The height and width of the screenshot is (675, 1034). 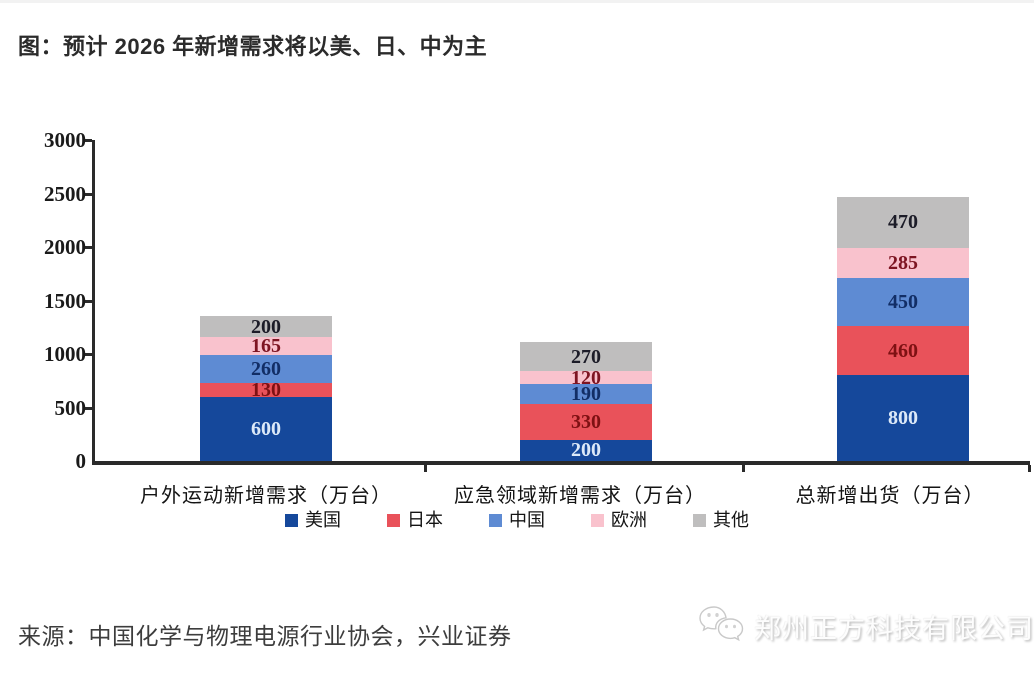 I want to click on bar-segment-欧洲: 165, so click(x=266, y=346).